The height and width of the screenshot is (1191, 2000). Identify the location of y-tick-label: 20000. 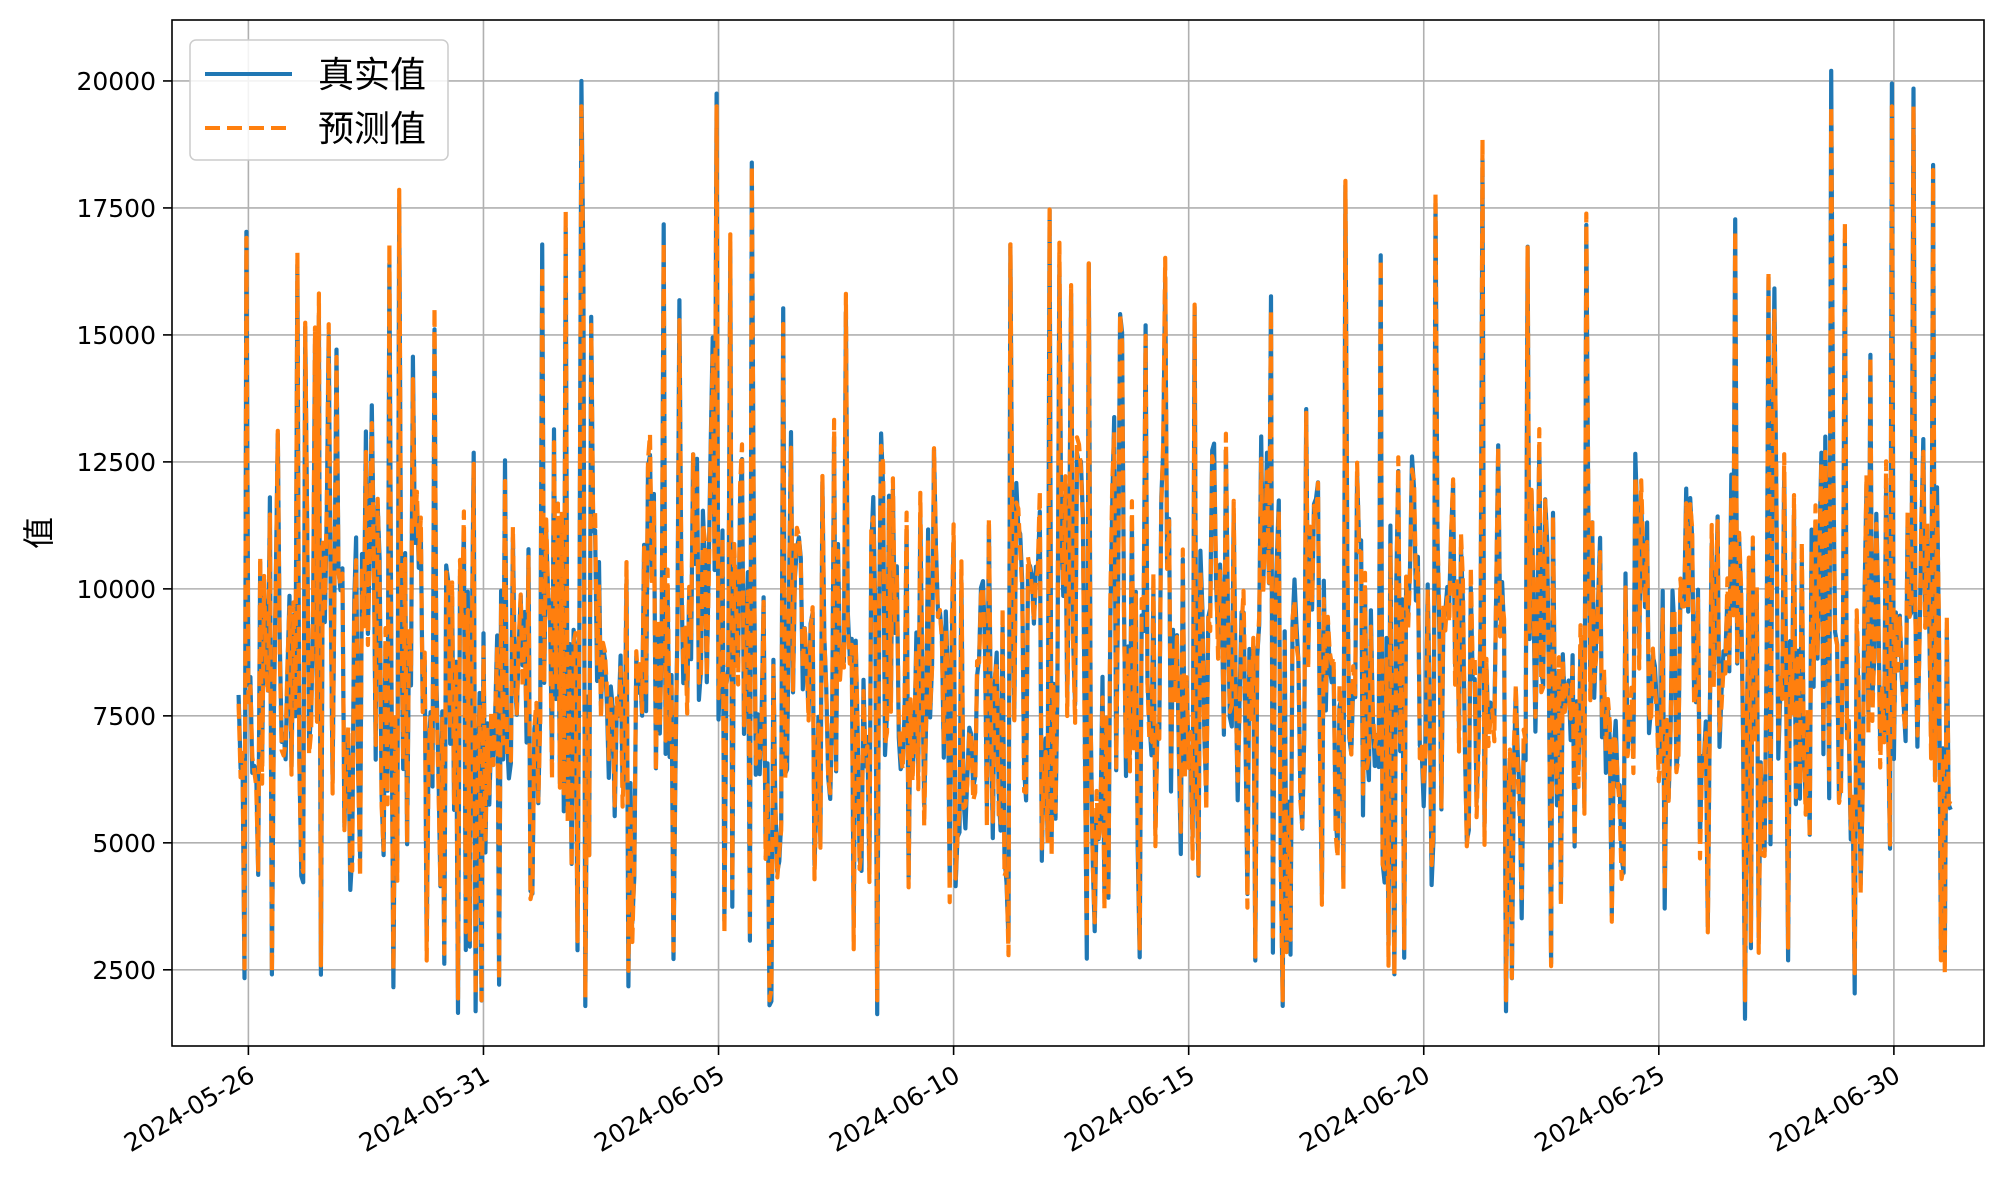
(116, 81).